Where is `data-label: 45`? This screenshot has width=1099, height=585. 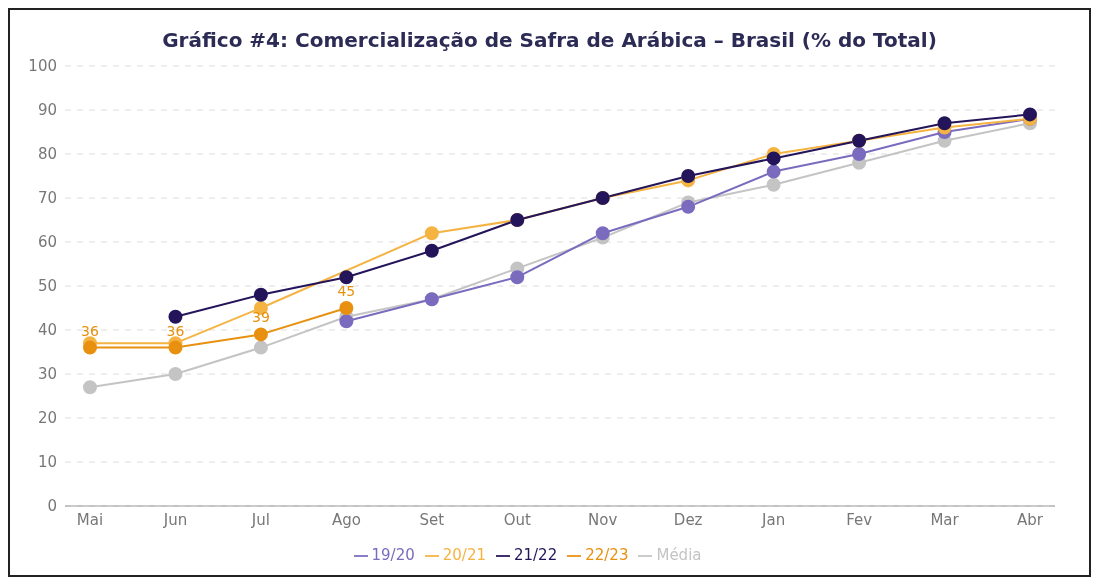 data-label: 45 is located at coordinates (346, 291).